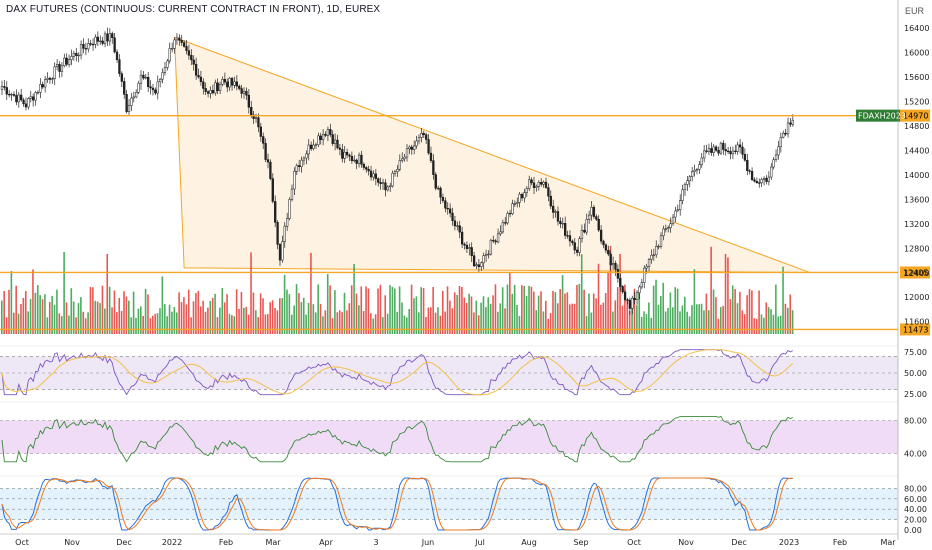  What do you see at coordinates (463, 432) in the screenshot?
I see `oscillator-pane: 80.00 40.00` at bounding box center [463, 432].